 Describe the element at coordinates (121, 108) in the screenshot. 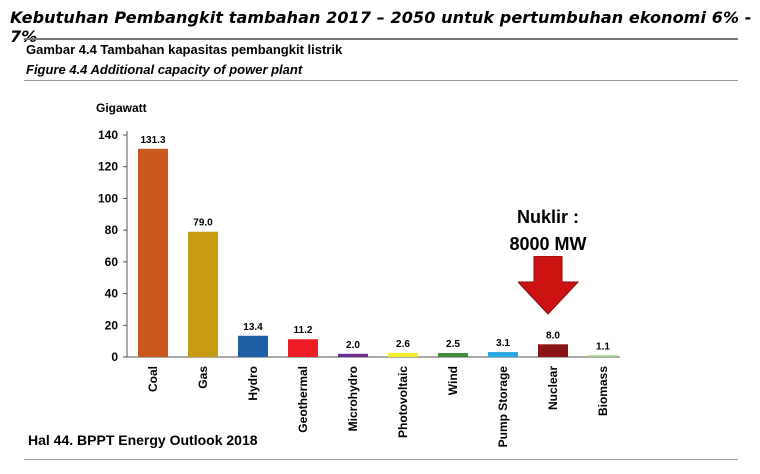

I see `y-axis-label: Gigawatt` at that location.